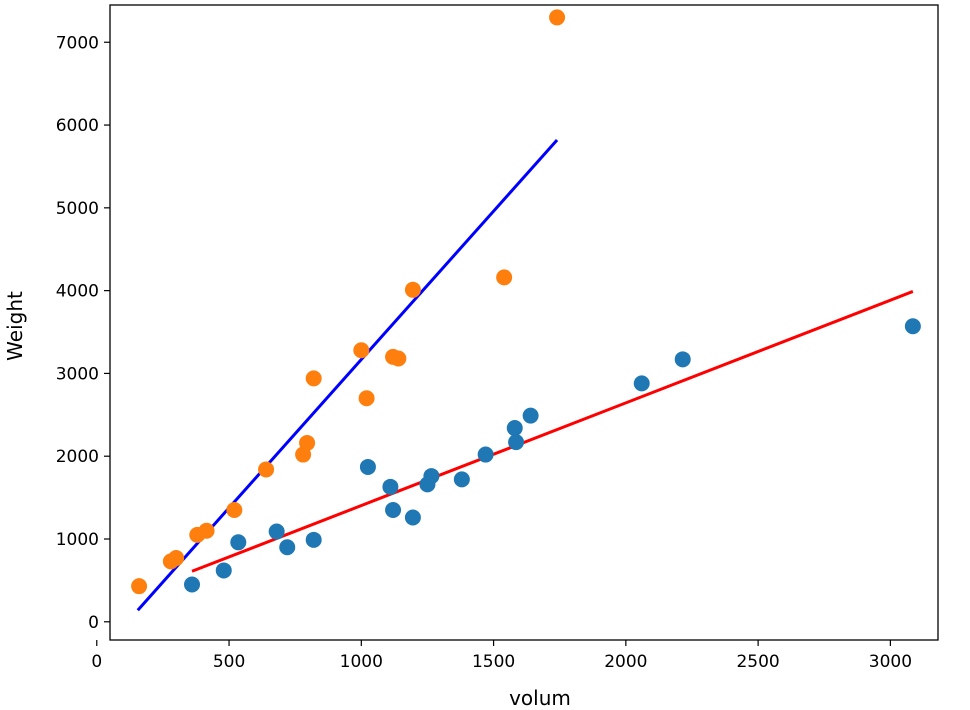 The height and width of the screenshot is (710, 970). I want to click on x-tick-label: 1500, so click(493, 662).